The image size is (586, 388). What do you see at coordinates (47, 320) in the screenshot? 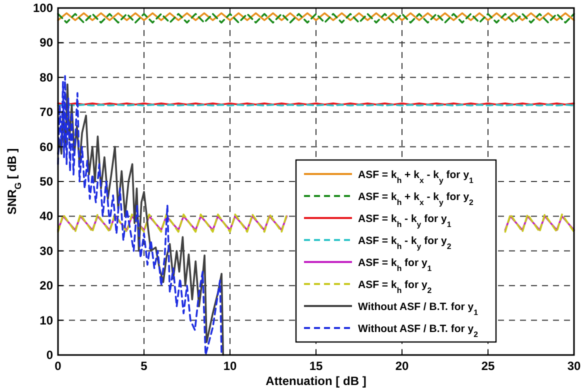
I see `y-tick-label: 10` at bounding box center [47, 320].